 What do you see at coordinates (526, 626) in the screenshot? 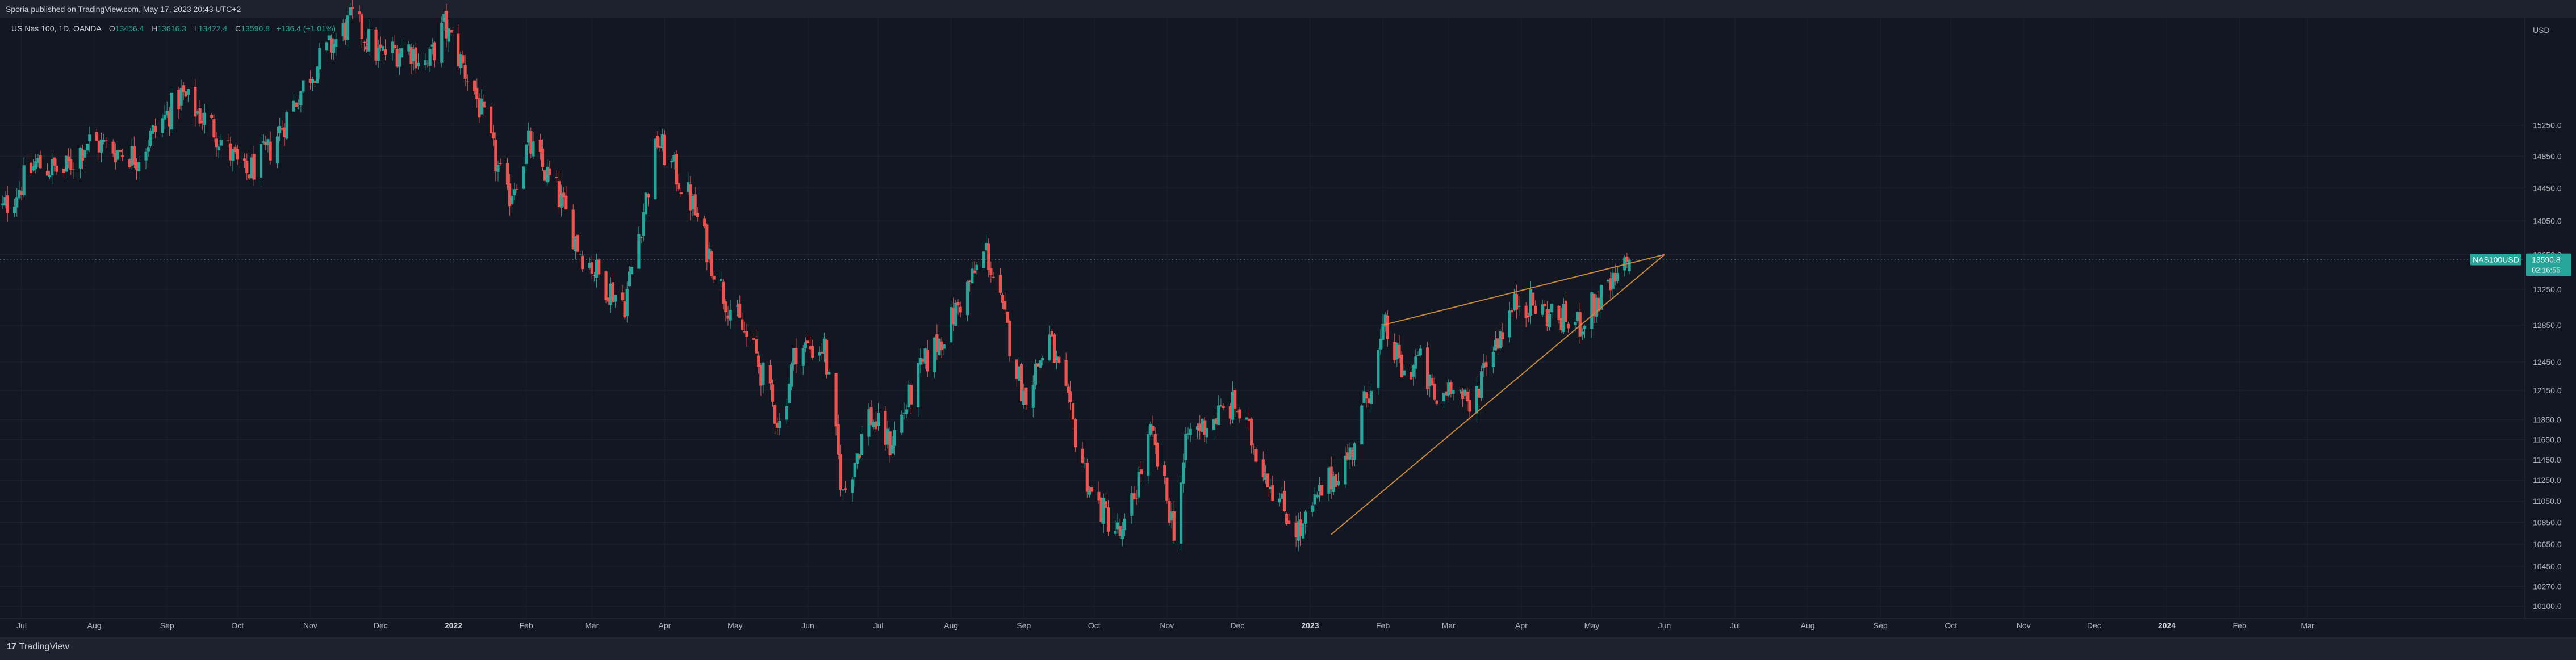
I see `time-tick-label: Feb` at bounding box center [526, 626].